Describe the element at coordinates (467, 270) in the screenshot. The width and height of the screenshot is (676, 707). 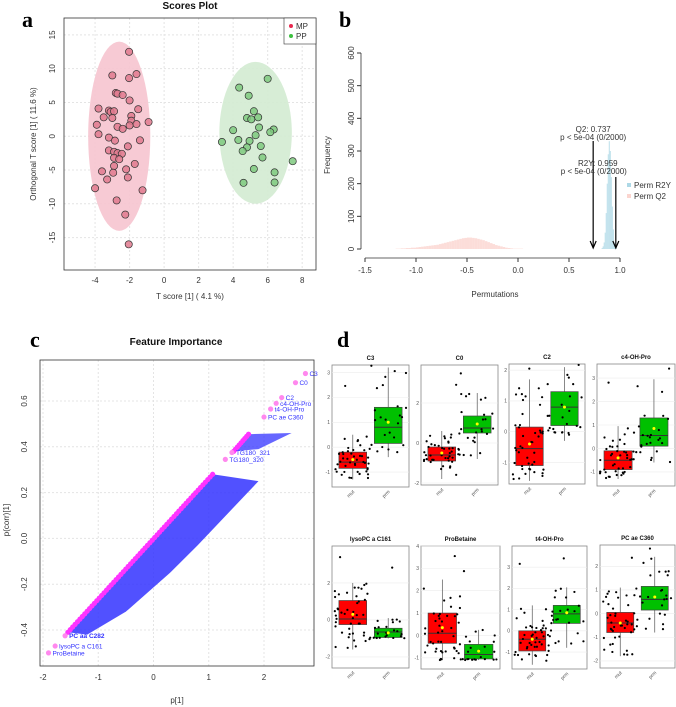
I see `x-tick-label: -0.5` at that location.